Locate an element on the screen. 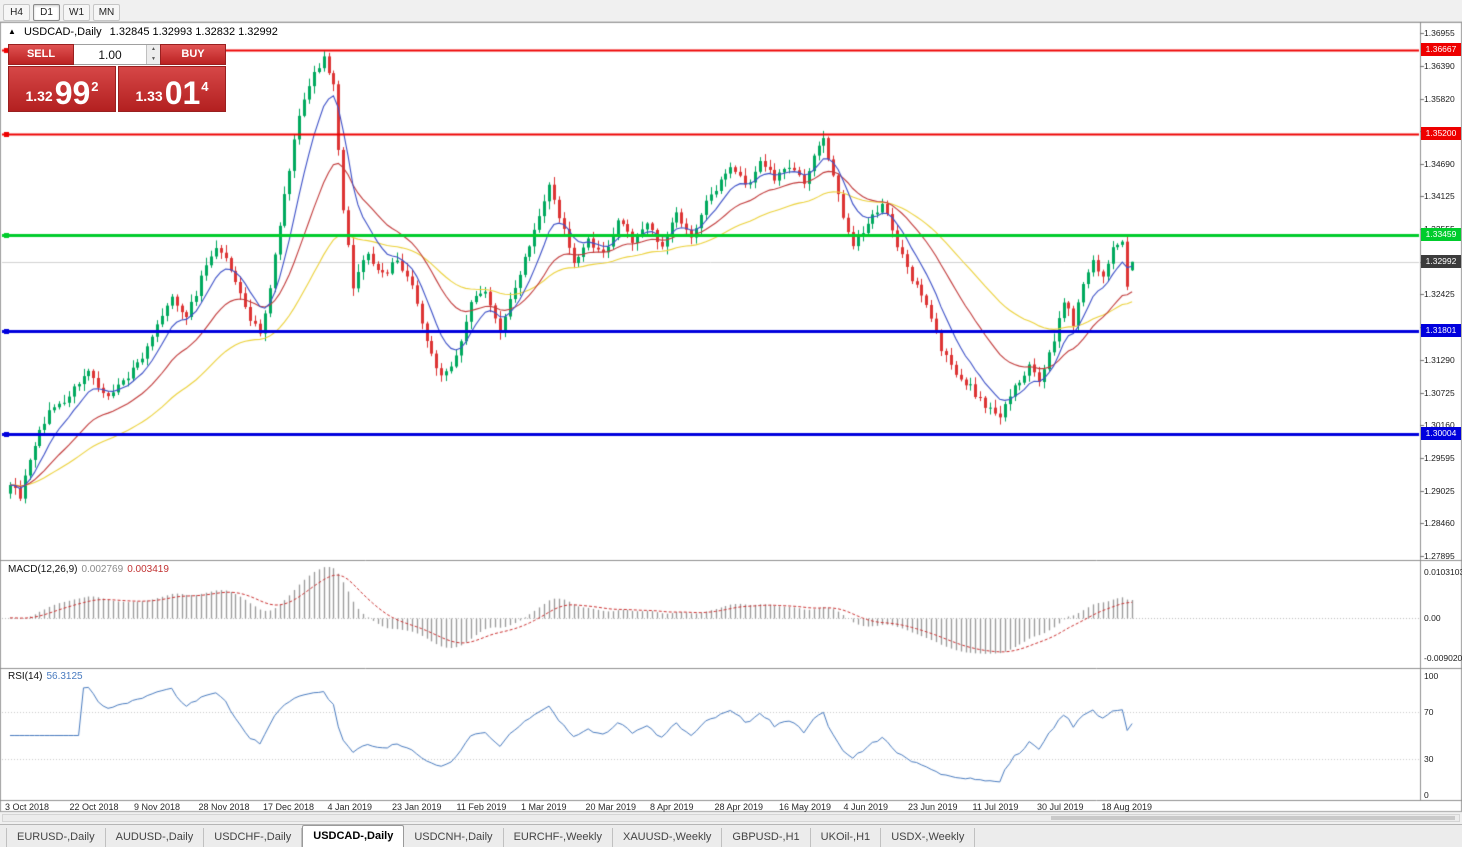 Image resolution: width=1462 pixels, height=847 pixels. tab-usdcad-daily: USDCAD-,Daily is located at coordinates (353, 836).